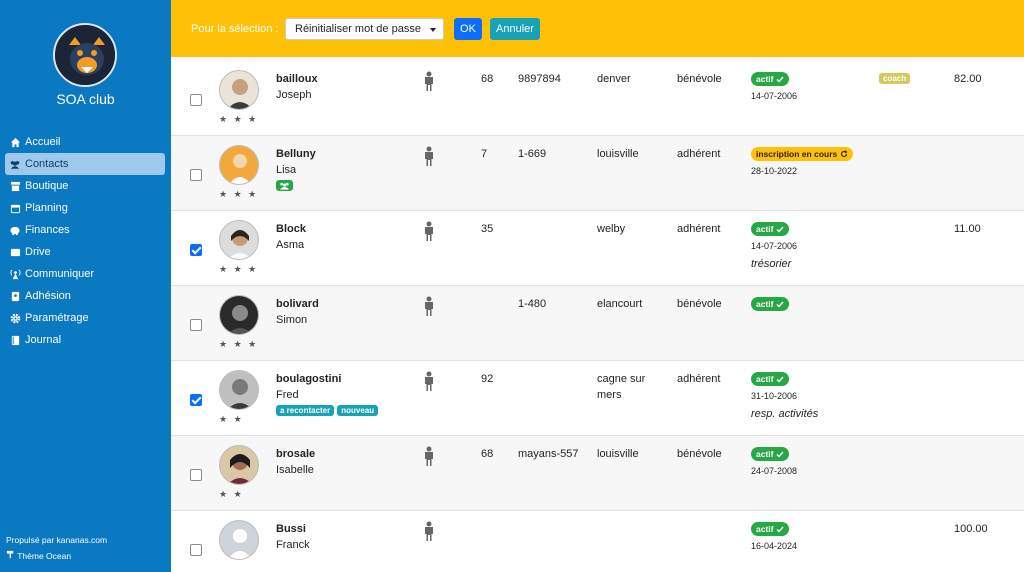 The width and height of the screenshot is (1024, 572). I want to click on contact-first-name: Fred, so click(287, 395).